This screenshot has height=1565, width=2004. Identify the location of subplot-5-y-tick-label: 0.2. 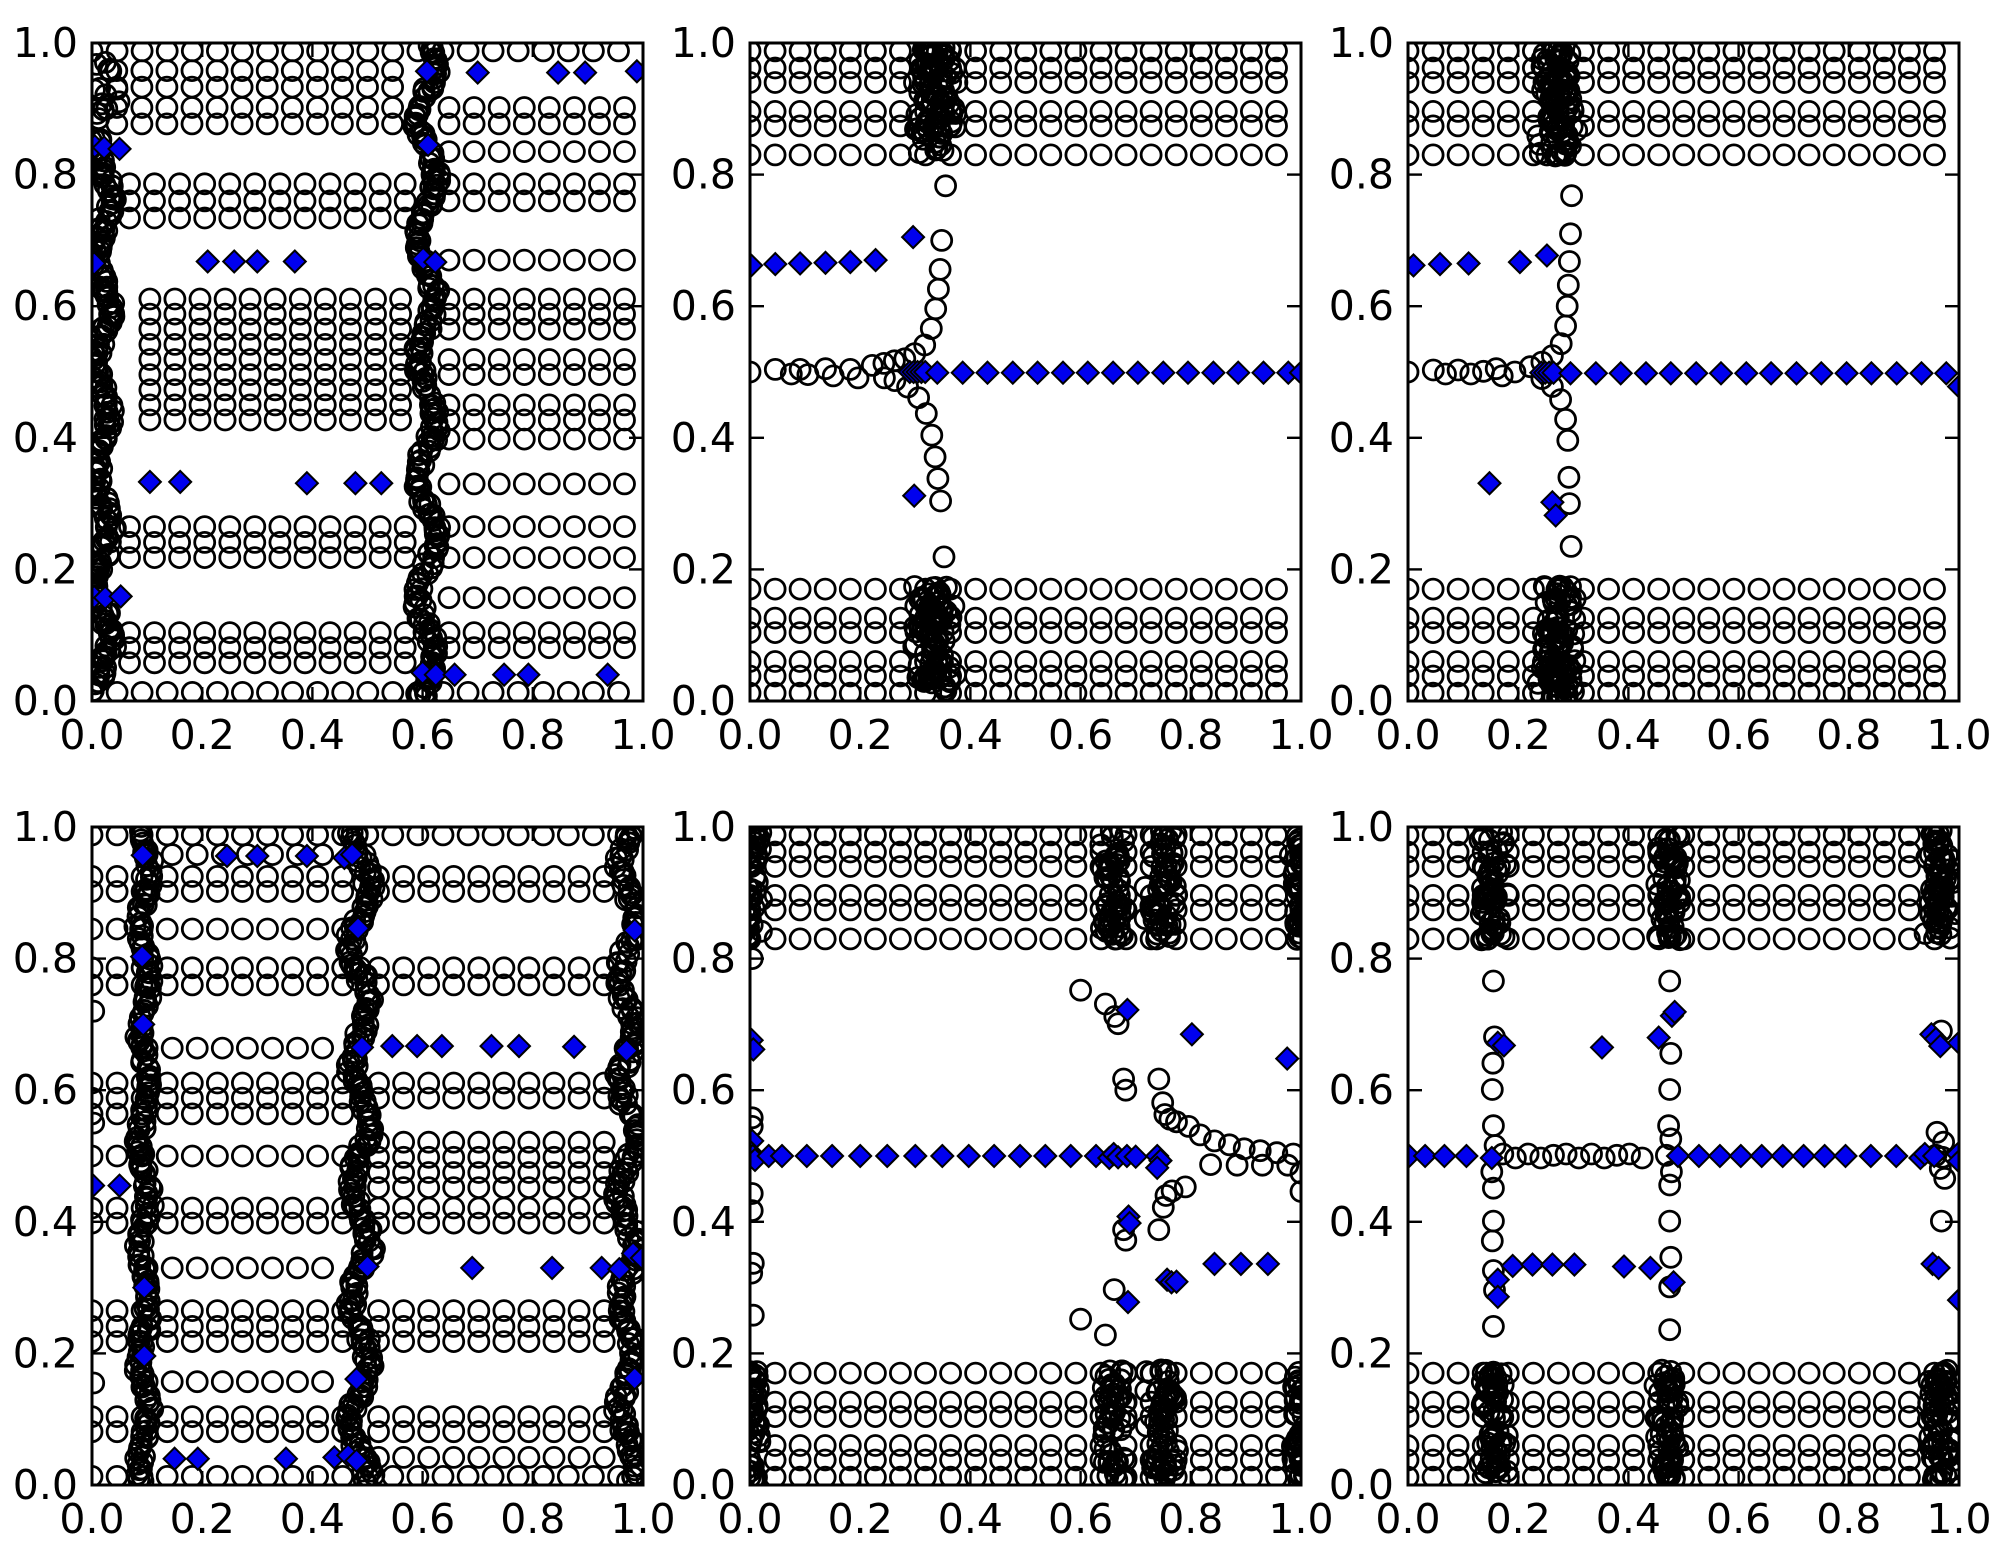
(1361, 1353).